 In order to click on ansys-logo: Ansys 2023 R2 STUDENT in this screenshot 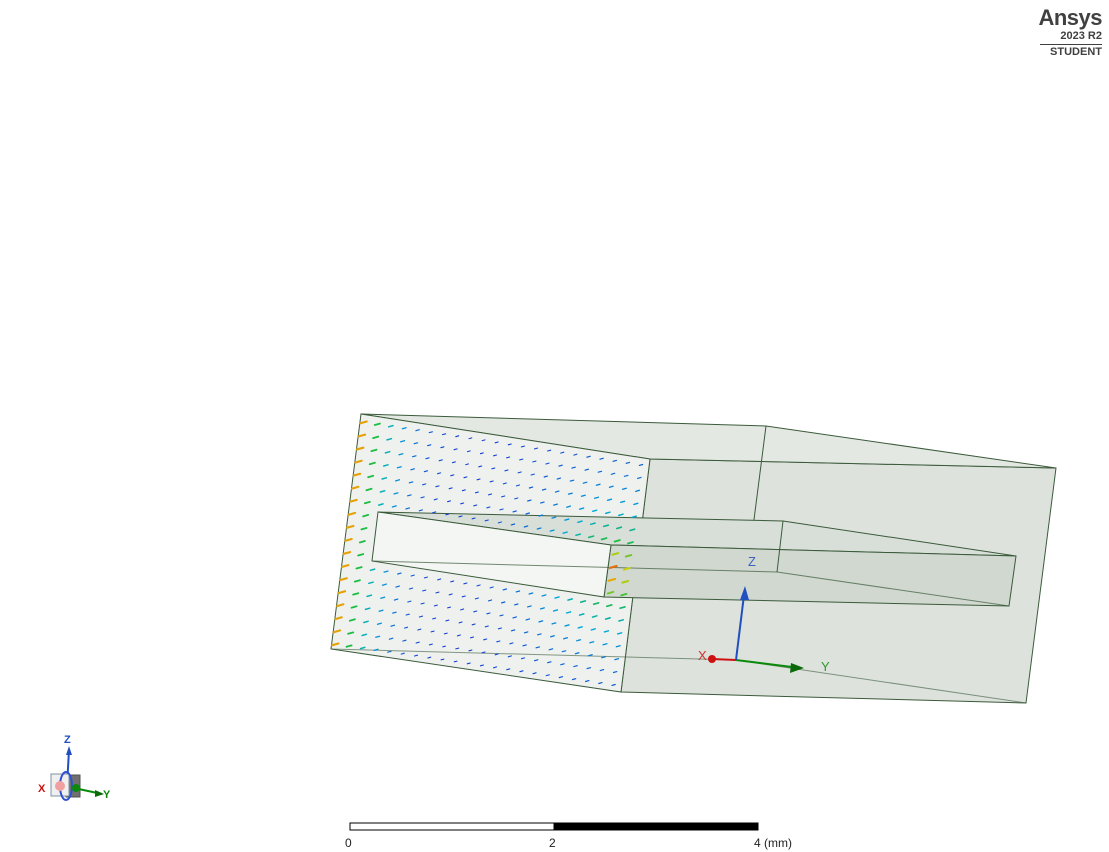, I will do `click(1070, 32)`.